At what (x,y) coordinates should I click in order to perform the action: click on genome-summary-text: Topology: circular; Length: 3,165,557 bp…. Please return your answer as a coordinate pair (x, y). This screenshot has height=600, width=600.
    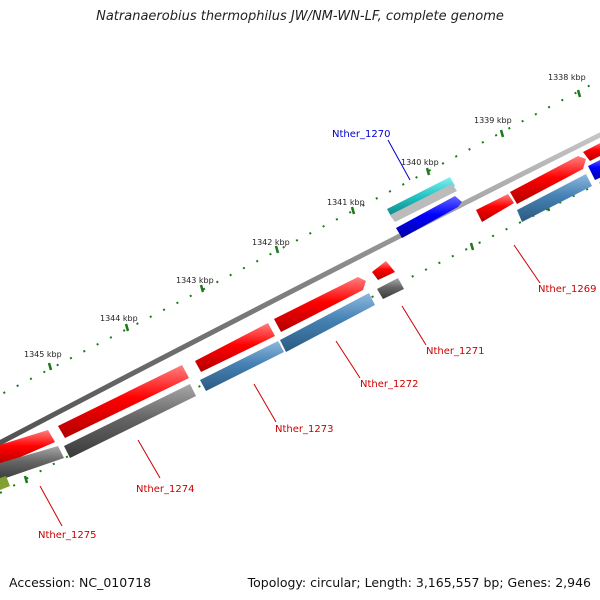
    Looking at the image, I should click on (419, 582).